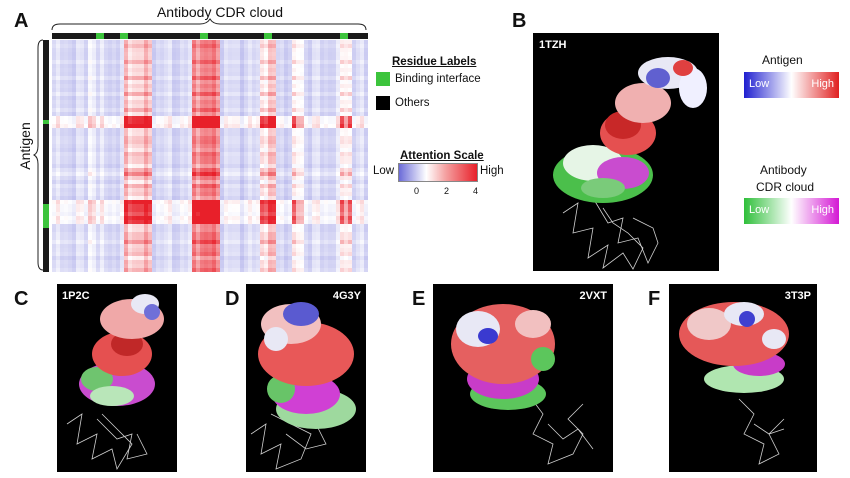 The width and height of the screenshot is (850, 478). What do you see at coordinates (442, 156) in the screenshot?
I see `attention-scale-title: Attention Scale` at bounding box center [442, 156].